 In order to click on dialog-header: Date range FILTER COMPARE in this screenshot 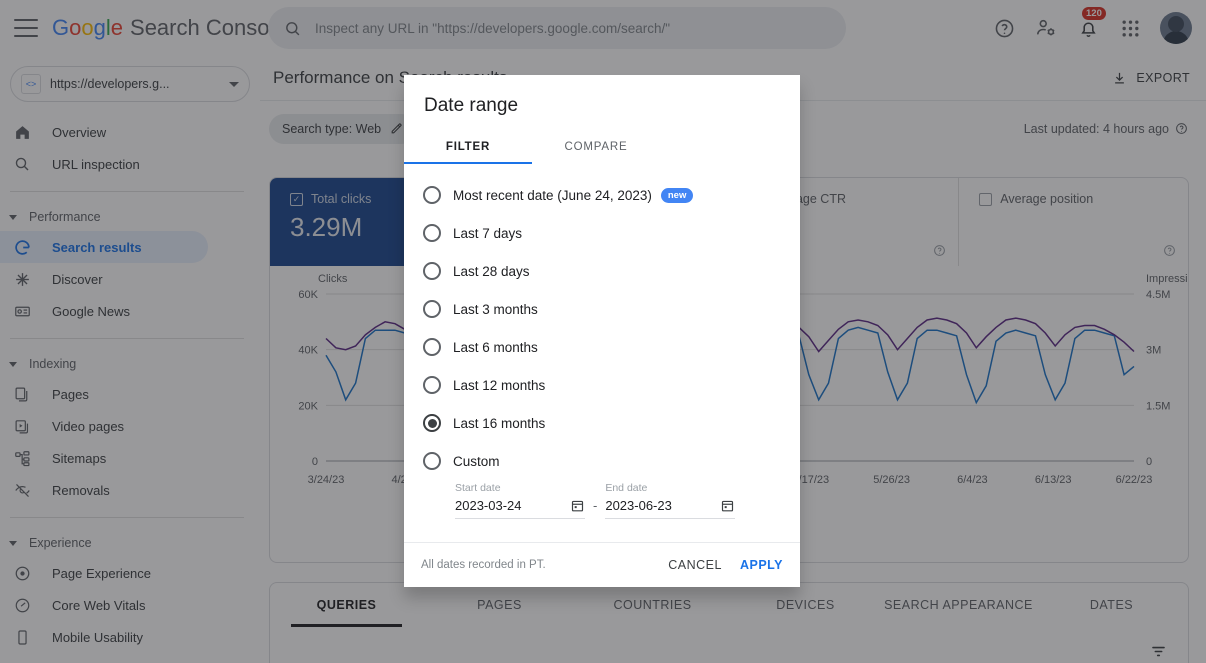, I will do `click(602, 119)`.